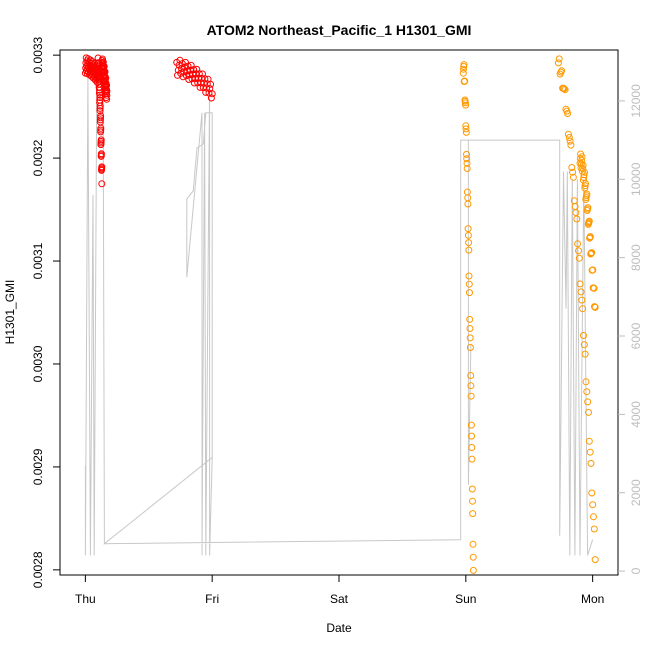 The height and width of the screenshot is (650, 650). Describe the element at coordinates (636, 257) in the screenshot. I see `y2-tick-label: 8000` at that location.